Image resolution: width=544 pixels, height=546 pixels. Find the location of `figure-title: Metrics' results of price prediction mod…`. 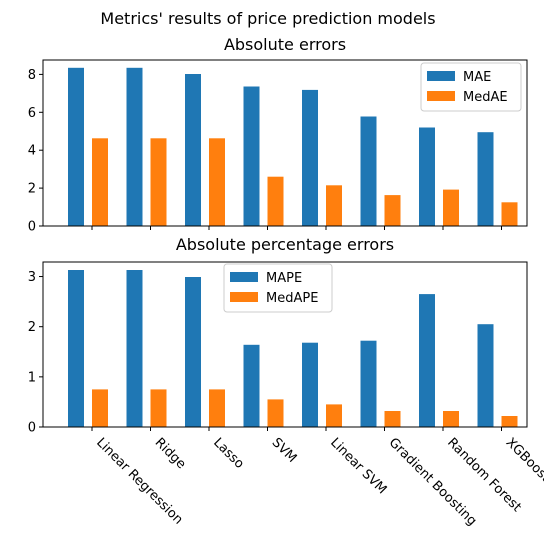

figure-title: Metrics' results of price prediction mod… is located at coordinates (267, 18).